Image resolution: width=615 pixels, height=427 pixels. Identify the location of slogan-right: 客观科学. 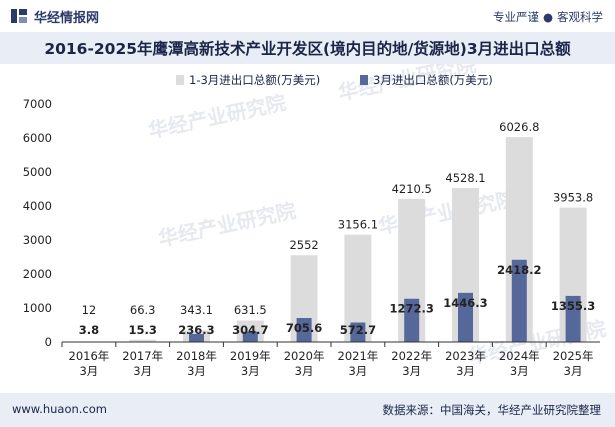
(580, 17).